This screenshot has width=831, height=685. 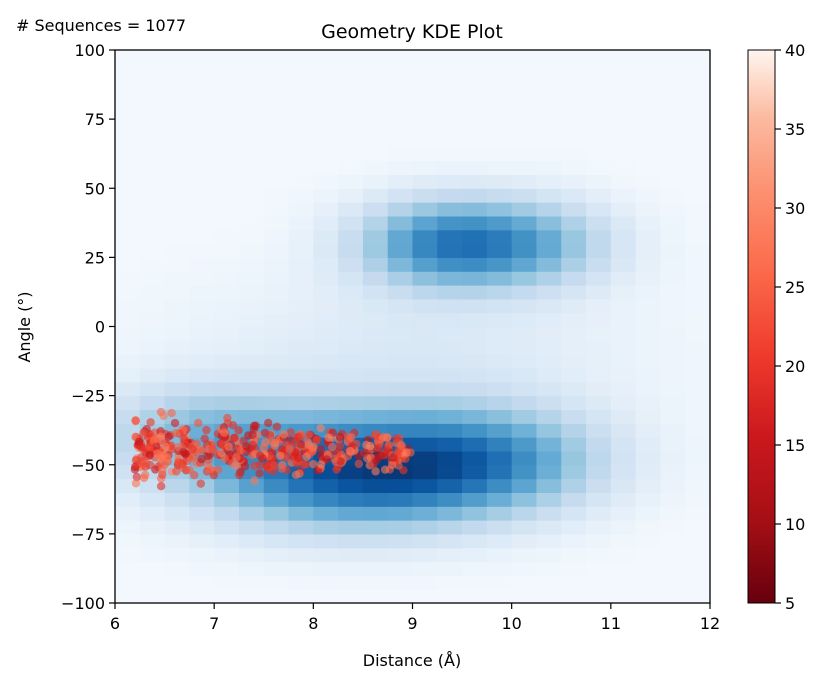 I want to click on y-axis: −100 −75 −50 −25 0 25 50 75 100, so click(x=88, y=327).